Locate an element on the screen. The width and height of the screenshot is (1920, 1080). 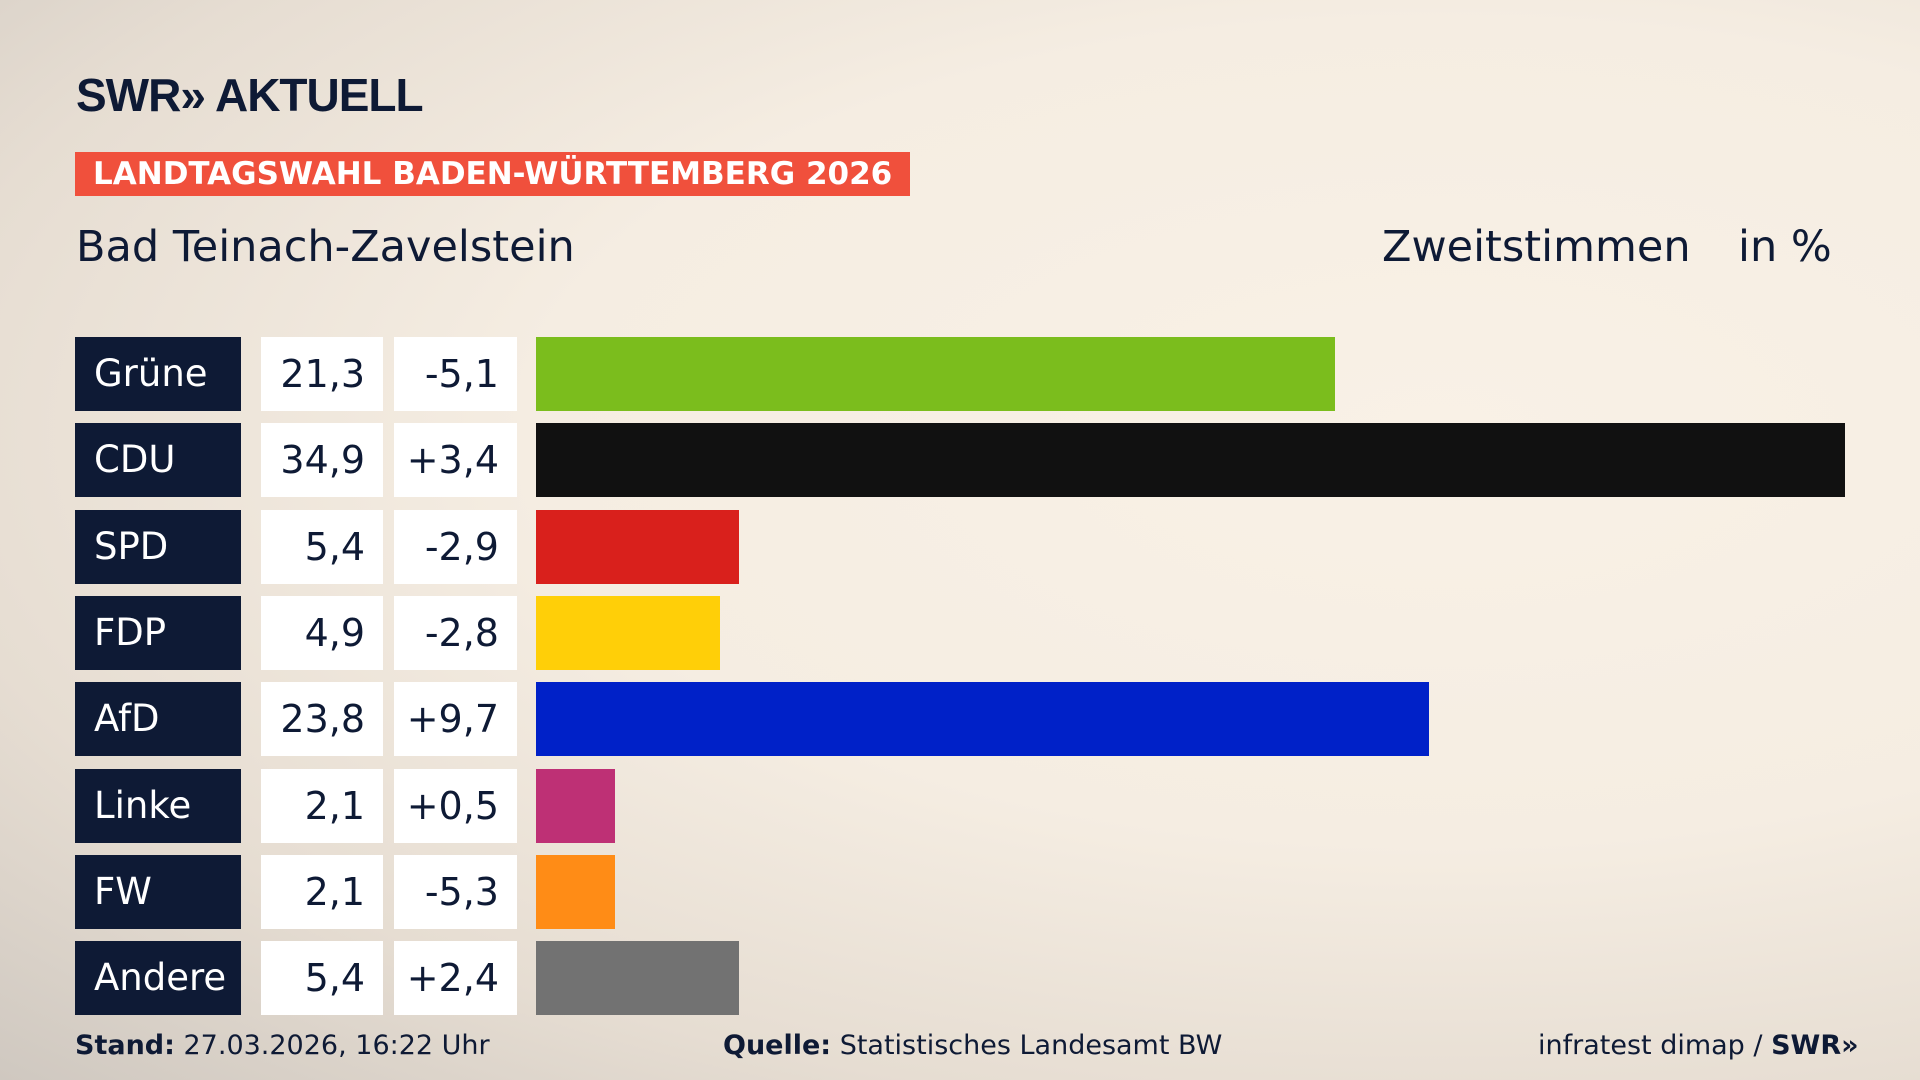
diff-label: -5,3 is located at coordinates (455, 891).